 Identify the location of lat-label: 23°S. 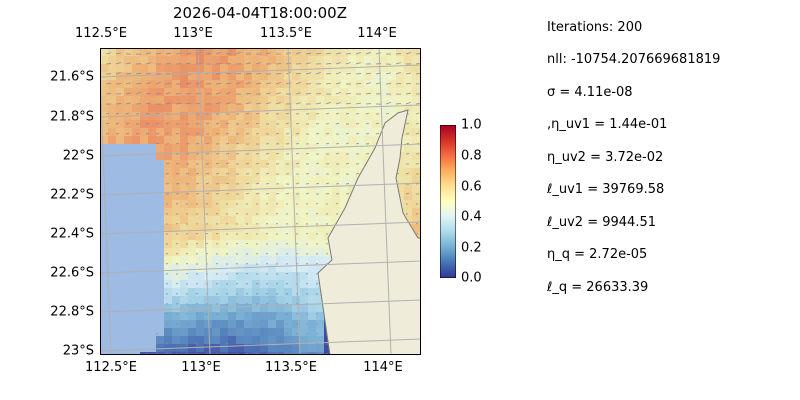
(78, 351).